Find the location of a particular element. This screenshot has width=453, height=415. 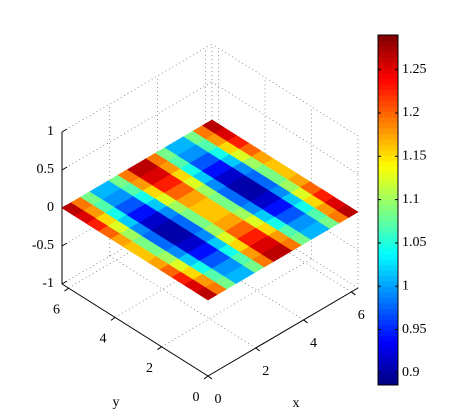

colorbar-tick-label: 0.9 is located at coordinates (411, 372).